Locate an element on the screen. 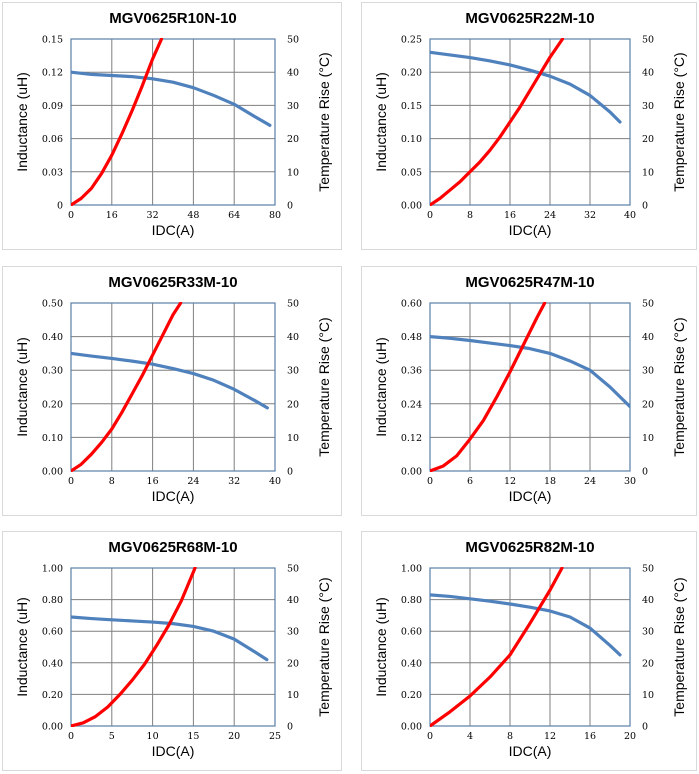  y-tick-label: 0.24 is located at coordinates (411, 404).